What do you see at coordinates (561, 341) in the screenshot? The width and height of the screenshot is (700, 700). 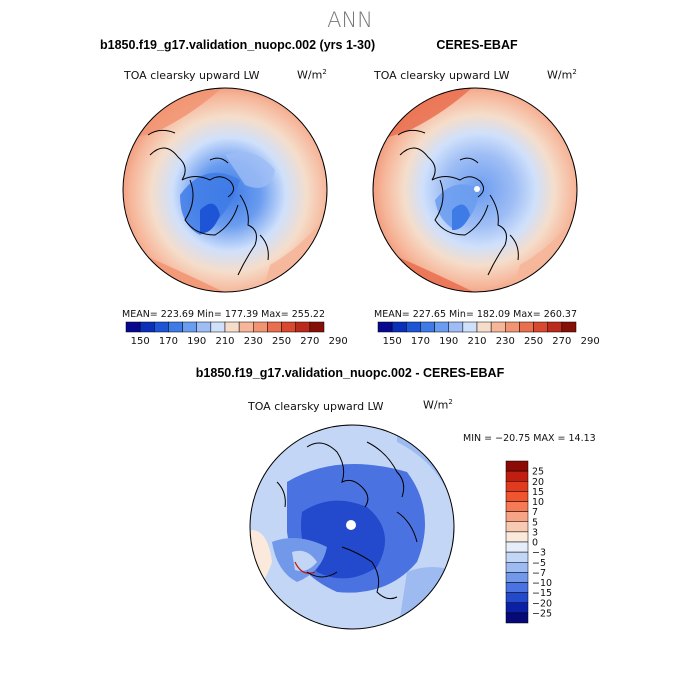 I see `panel-2-colorbar-tick-label: 270` at bounding box center [561, 341].